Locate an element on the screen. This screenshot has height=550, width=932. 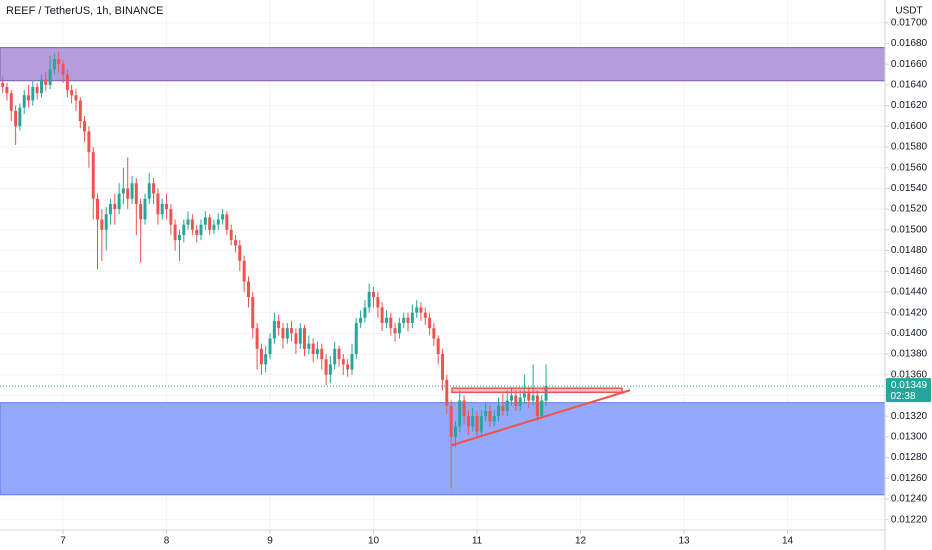
x-tick-label: 7 is located at coordinates (63, 541).